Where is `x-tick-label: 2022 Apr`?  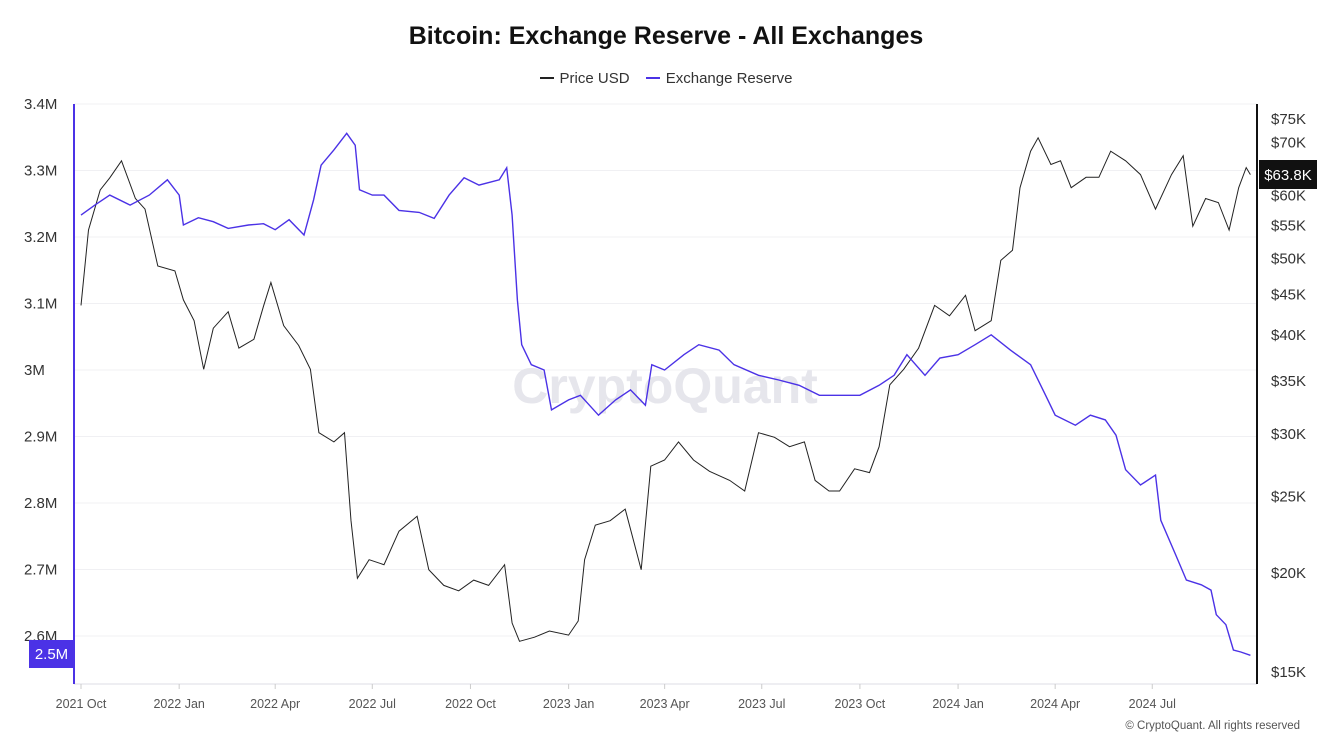 x-tick-label: 2022 Apr is located at coordinates (275, 704).